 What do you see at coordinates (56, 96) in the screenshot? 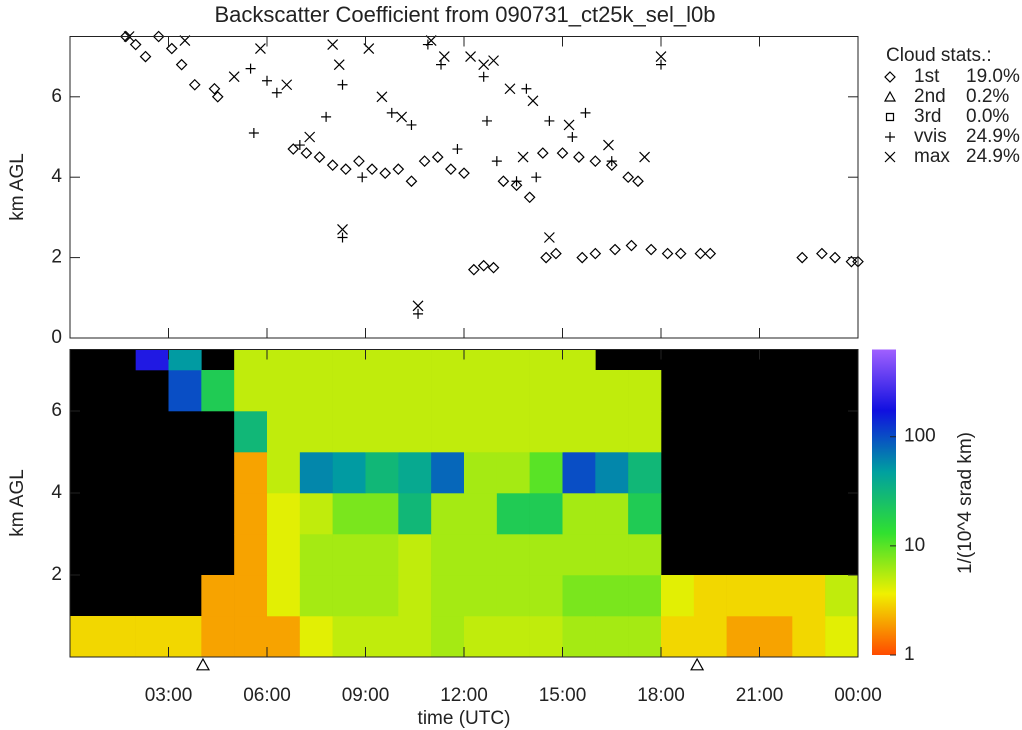
I see `y-tick-label: 6` at bounding box center [56, 96].